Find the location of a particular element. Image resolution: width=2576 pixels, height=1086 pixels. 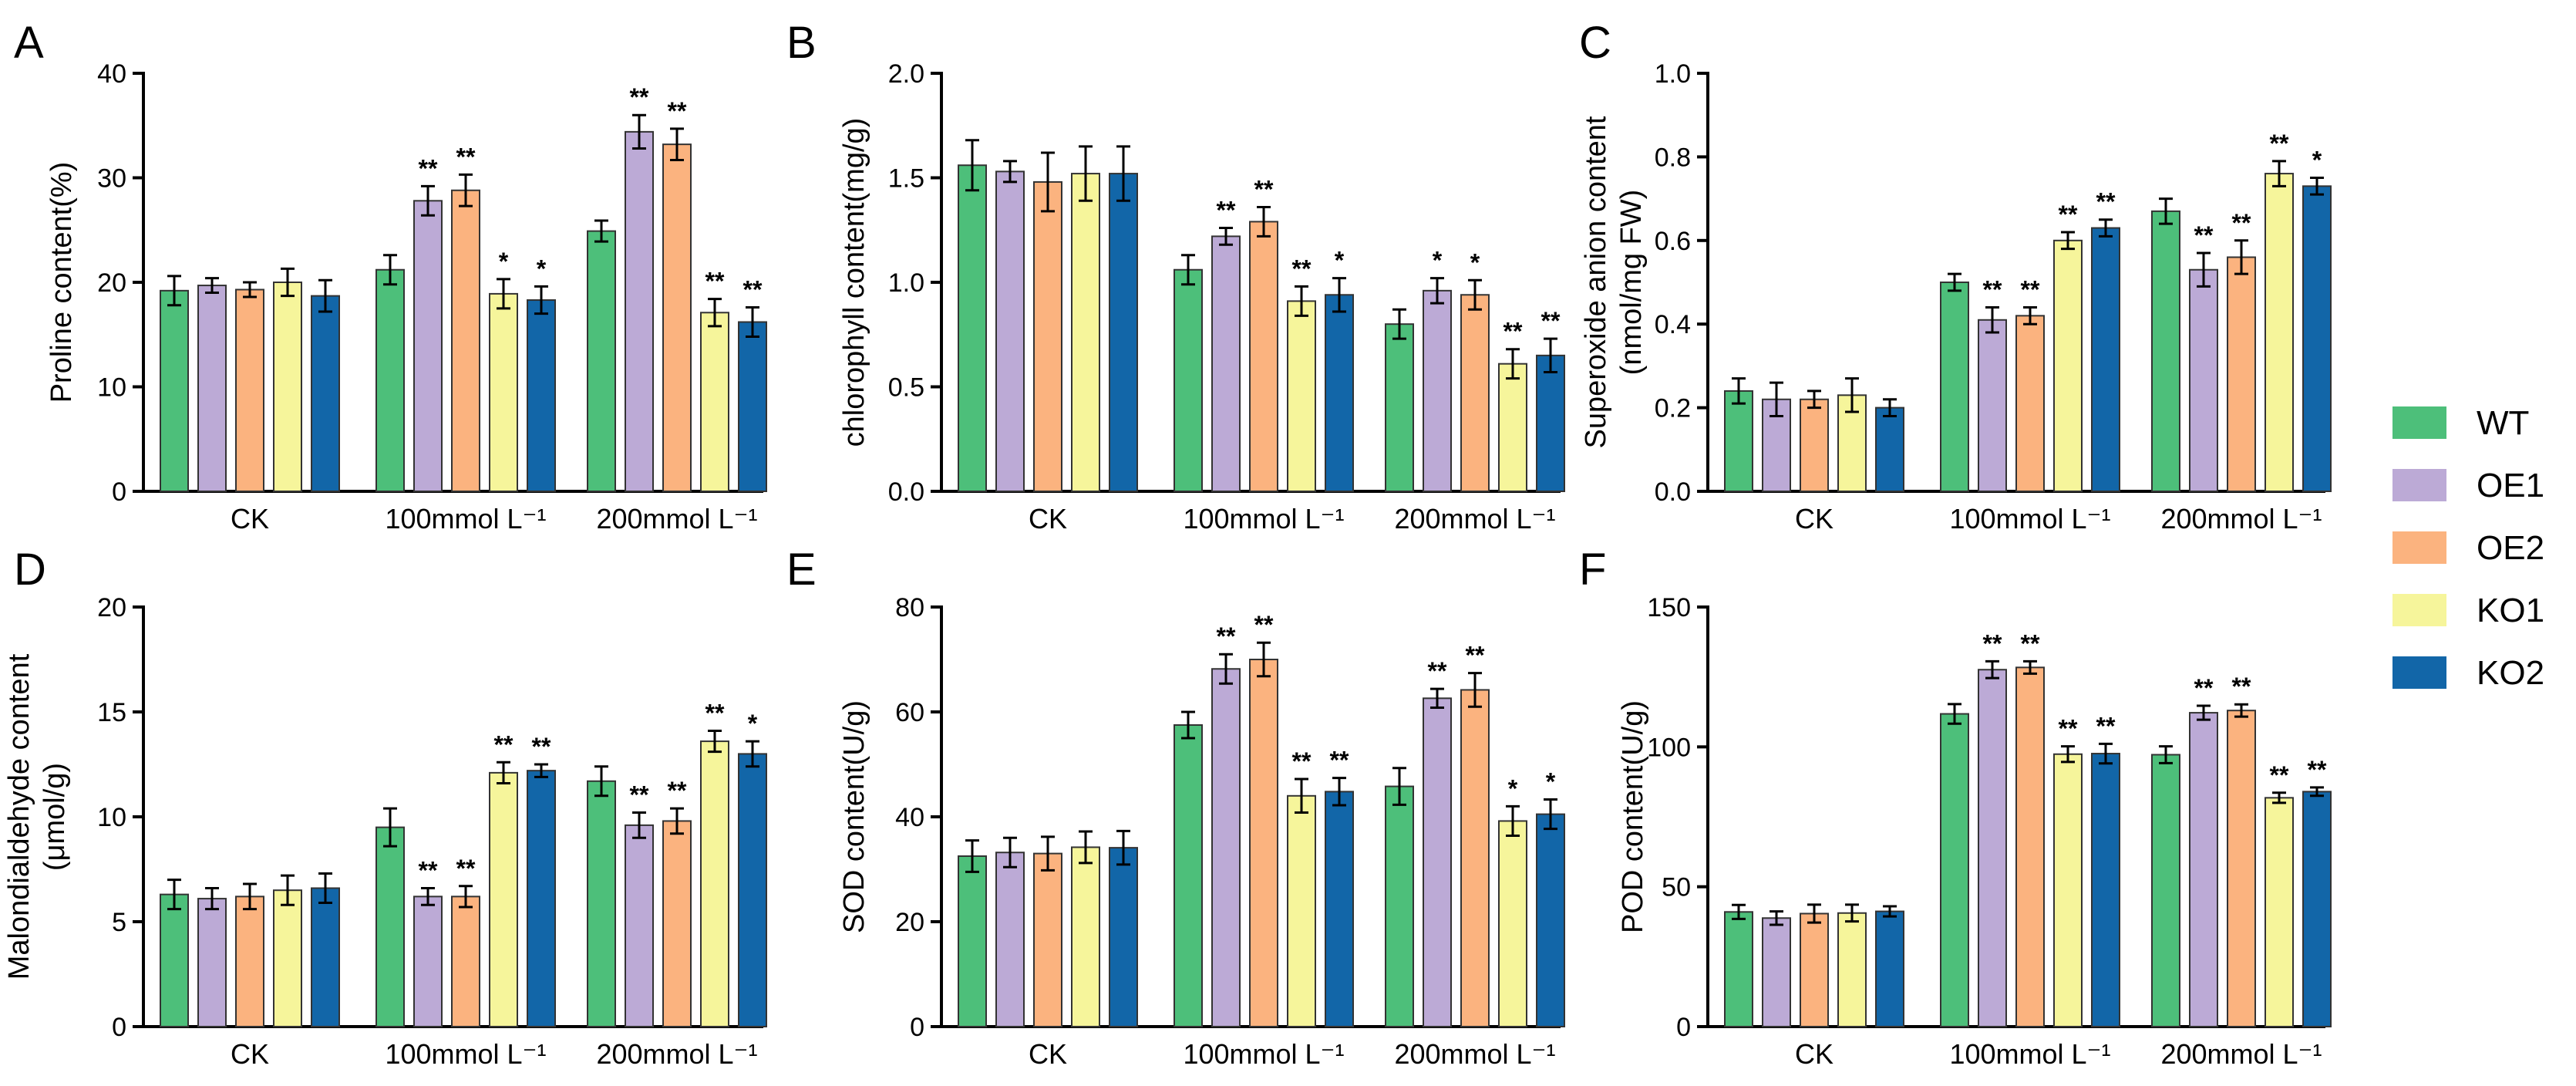

y-tick-label: 1.0 is located at coordinates (1673, 74).